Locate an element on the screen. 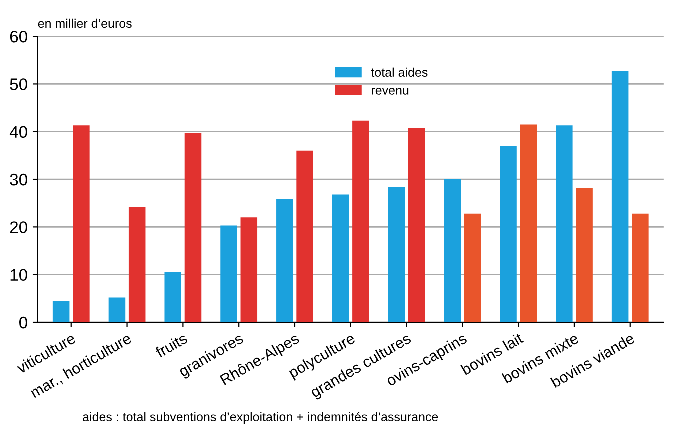 The image size is (688, 430). y-tick-label: 10 is located at coordinates (19, 275).